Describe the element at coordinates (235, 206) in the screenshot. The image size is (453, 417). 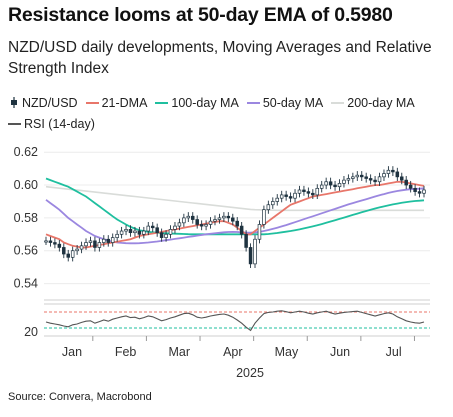
I see `series-line-100-day-ma` at that location.